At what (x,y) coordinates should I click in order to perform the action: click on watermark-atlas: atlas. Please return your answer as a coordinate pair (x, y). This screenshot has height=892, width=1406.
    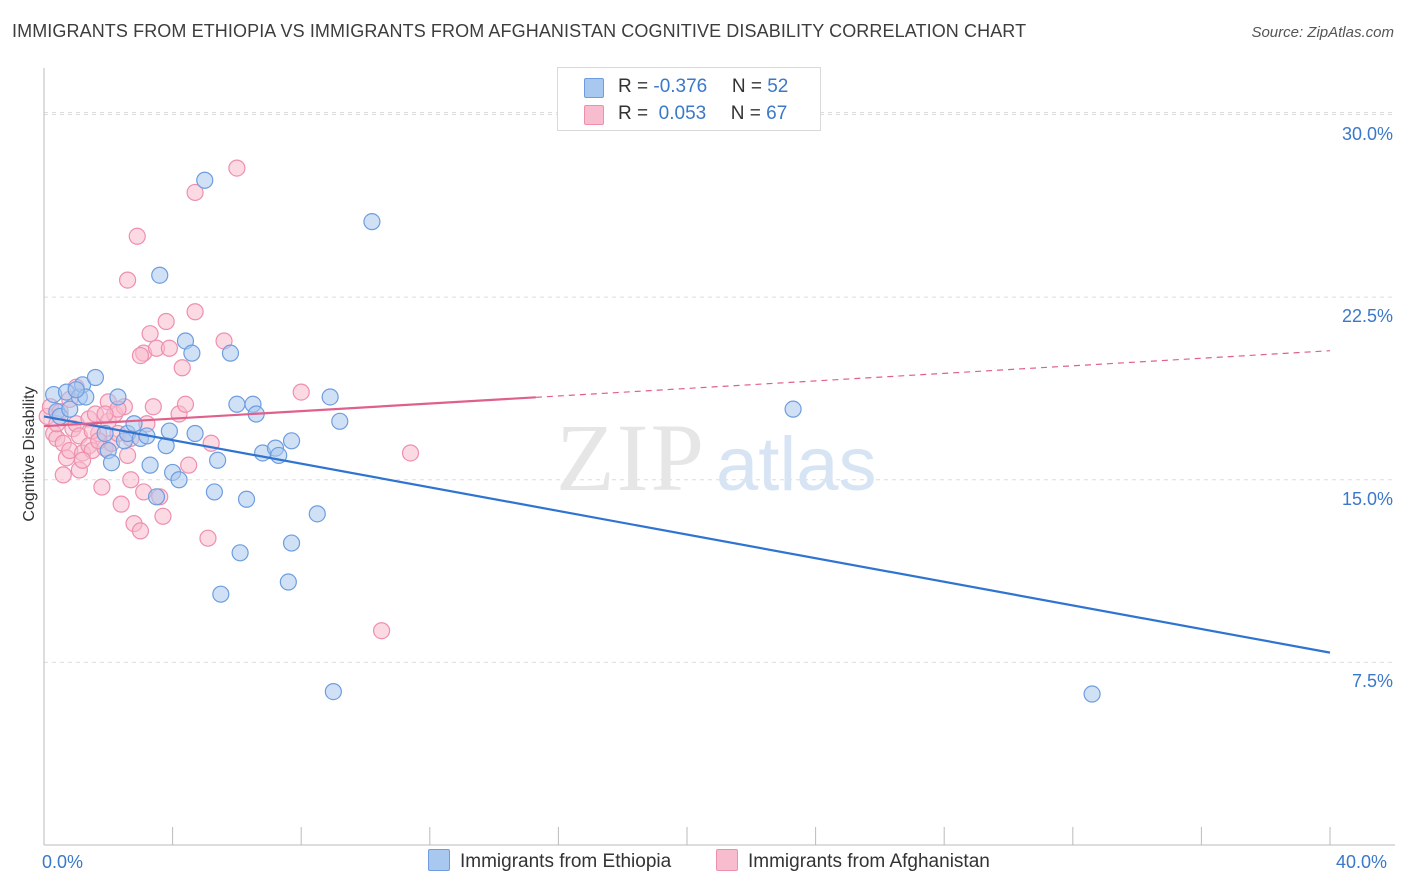
    Looking at the image, I should click on (796, 464).